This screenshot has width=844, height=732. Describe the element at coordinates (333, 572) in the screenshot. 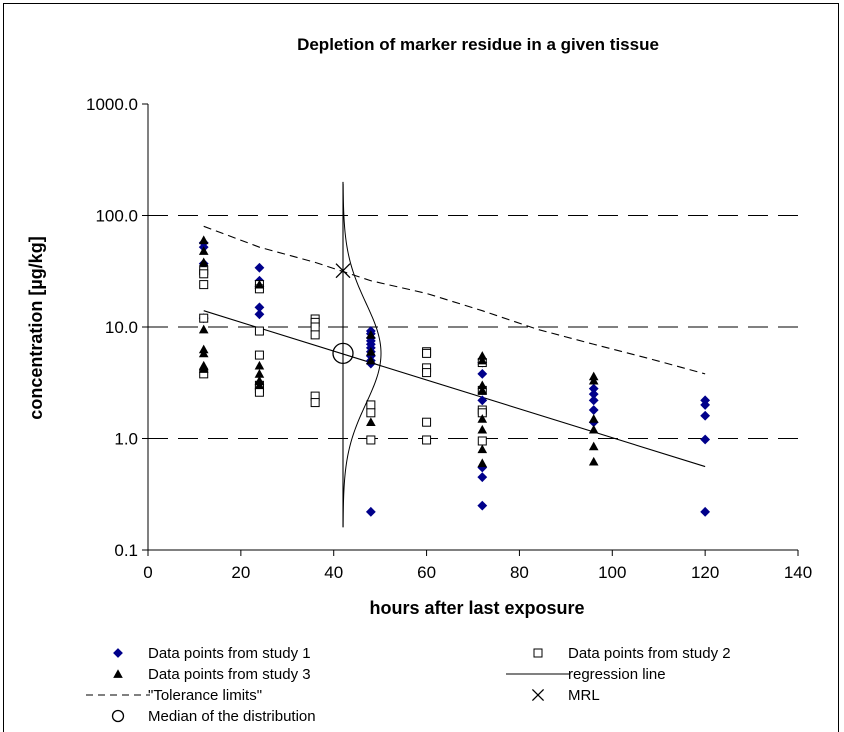

I see `x-tick-label: 40` at that location.